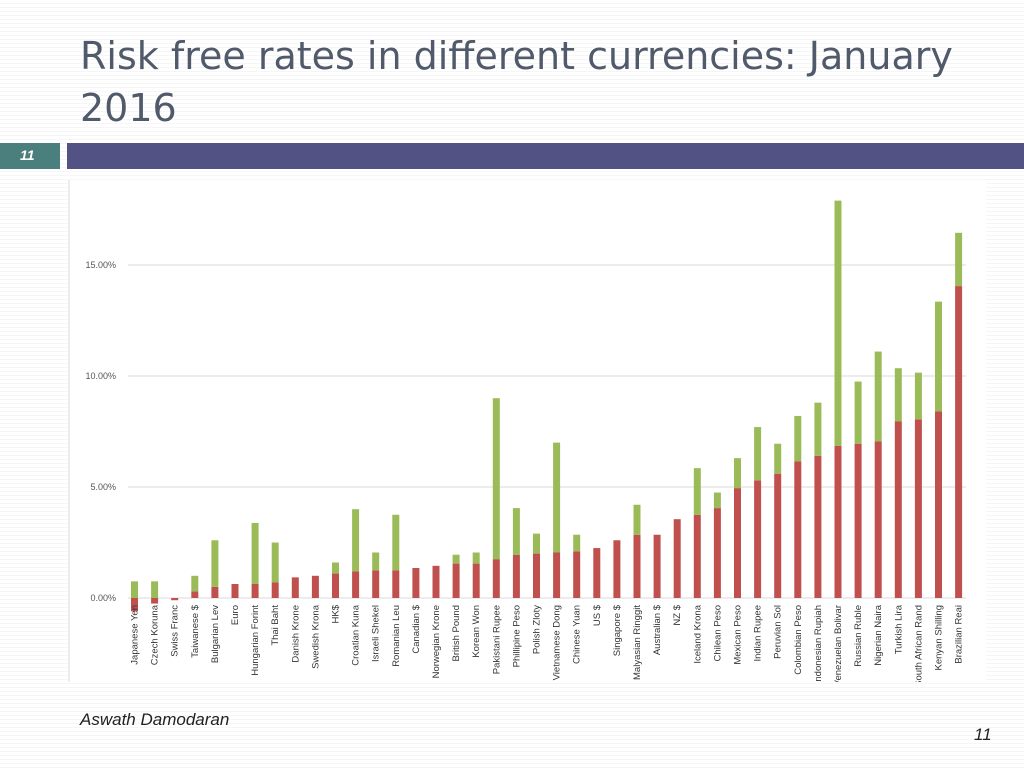 The width and height of the screenshot is (1024, 768). What do you see at coordinates (939, 638) in the screenshot?
I see `category-label: Kenyan Shilling` at bounding box center [939, 638].